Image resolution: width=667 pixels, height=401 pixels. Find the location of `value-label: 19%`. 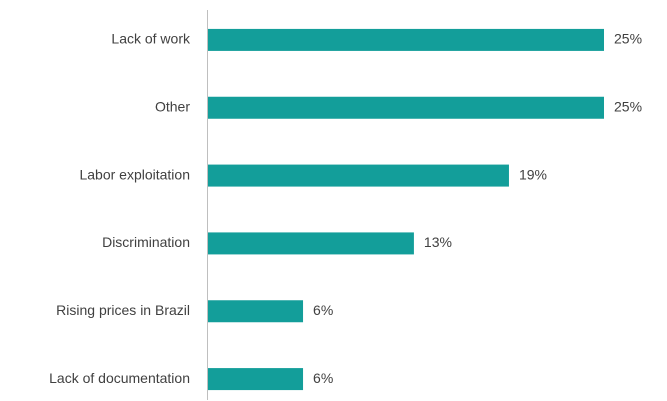

value-label: 19% is located at coordinates (533, 174).